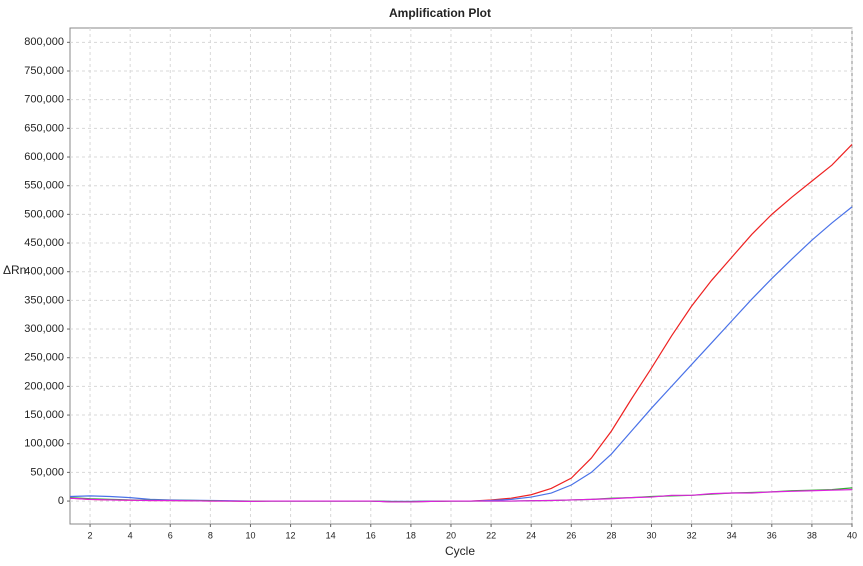 This screenshot has width=863, height=566. What do you see at coordinates (571, 535) in the screenshot?
I see `x-tick-label: 26` at bounding box center [571, 535].